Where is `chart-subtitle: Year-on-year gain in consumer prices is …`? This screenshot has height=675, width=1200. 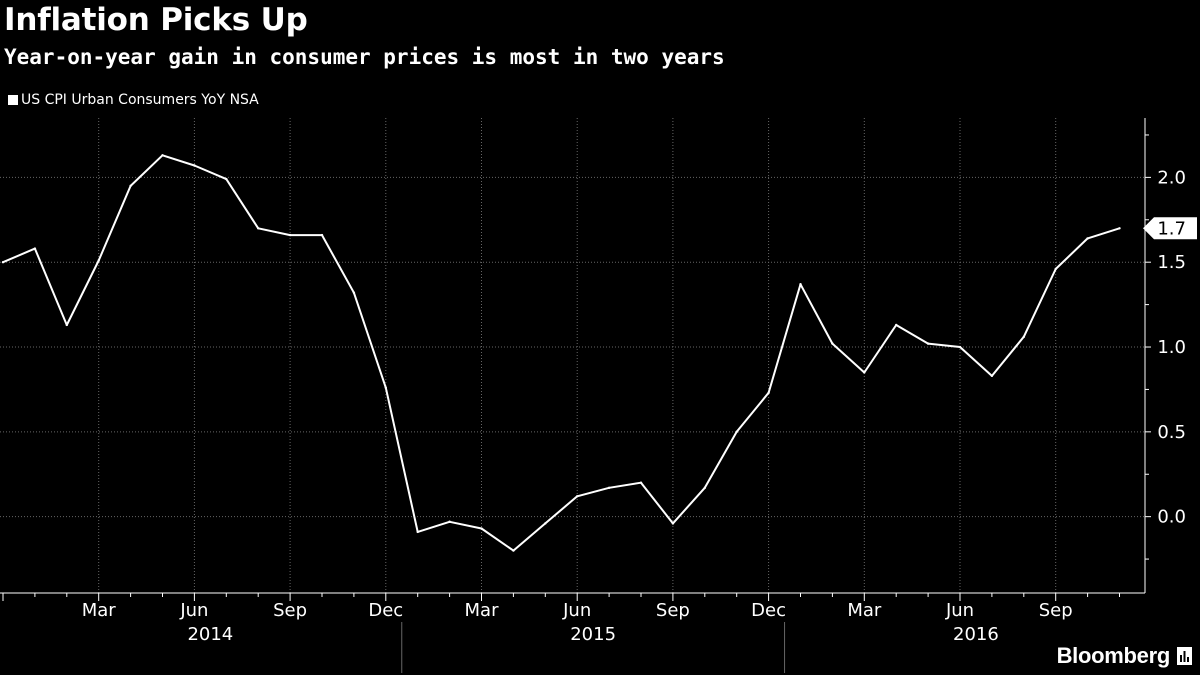 chart-subtitle: Year-on-year gain in consumer prices is … is located at coordinates (364, 57).